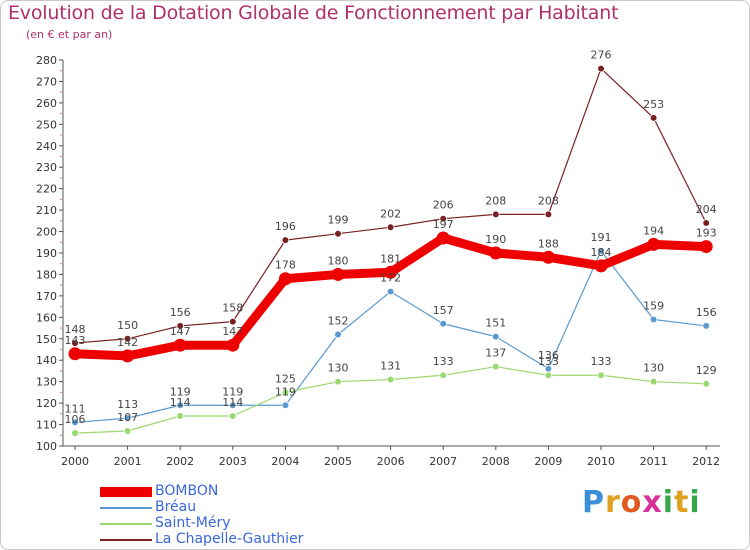 The height and width of the screenshot is (550, 750). What do you see at coordinates (46, 60) in the screenshot?
I see `y-tick-label-280: 280` at bounding box center [46, 60].